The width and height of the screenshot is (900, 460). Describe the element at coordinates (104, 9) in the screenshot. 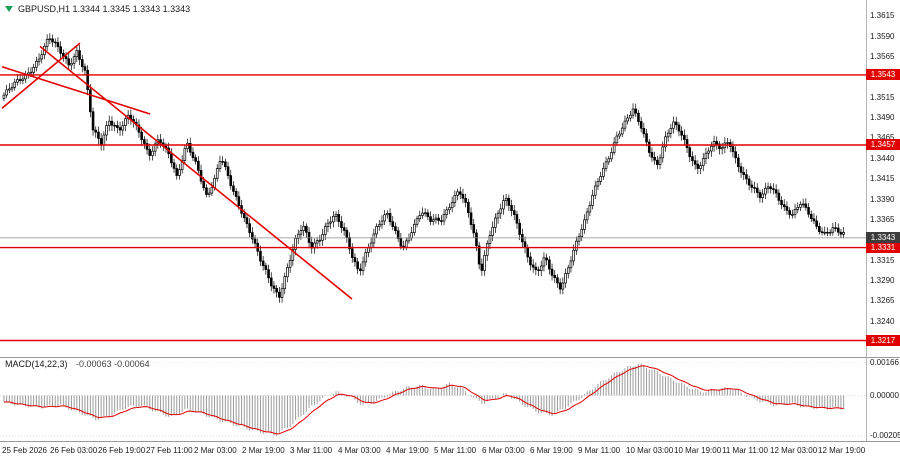

I see `symbol-ohlc-text: GBPUSD,H1 1.3344 1.3345 1.3343 1.3343` at that location.